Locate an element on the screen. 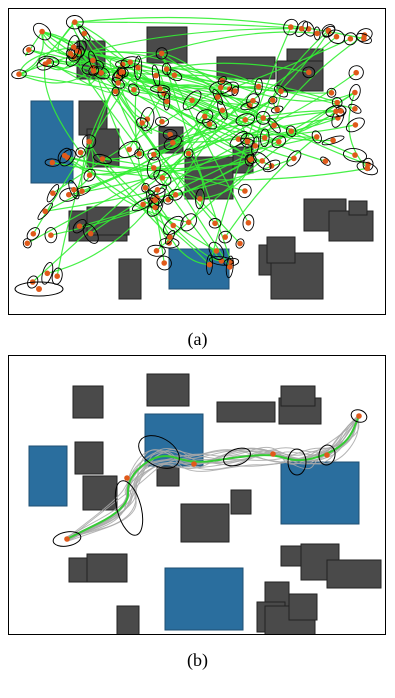 Image resolution: width=395 pixels, height=698 pixels. start-ellipse is located at coordinates (39, 289).